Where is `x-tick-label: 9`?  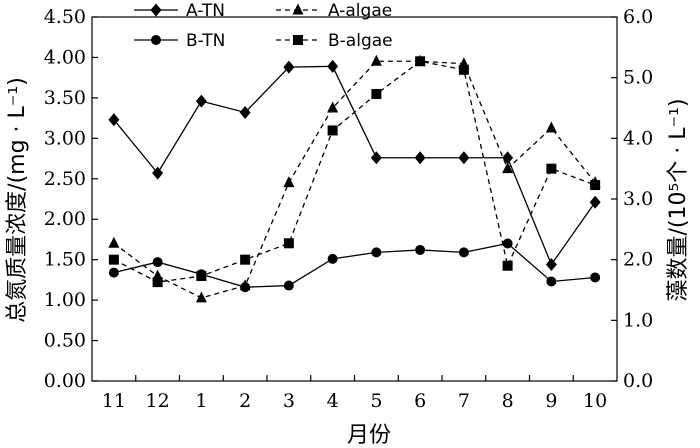
x-tick-label: 9 is located at coordinates (551, 401).